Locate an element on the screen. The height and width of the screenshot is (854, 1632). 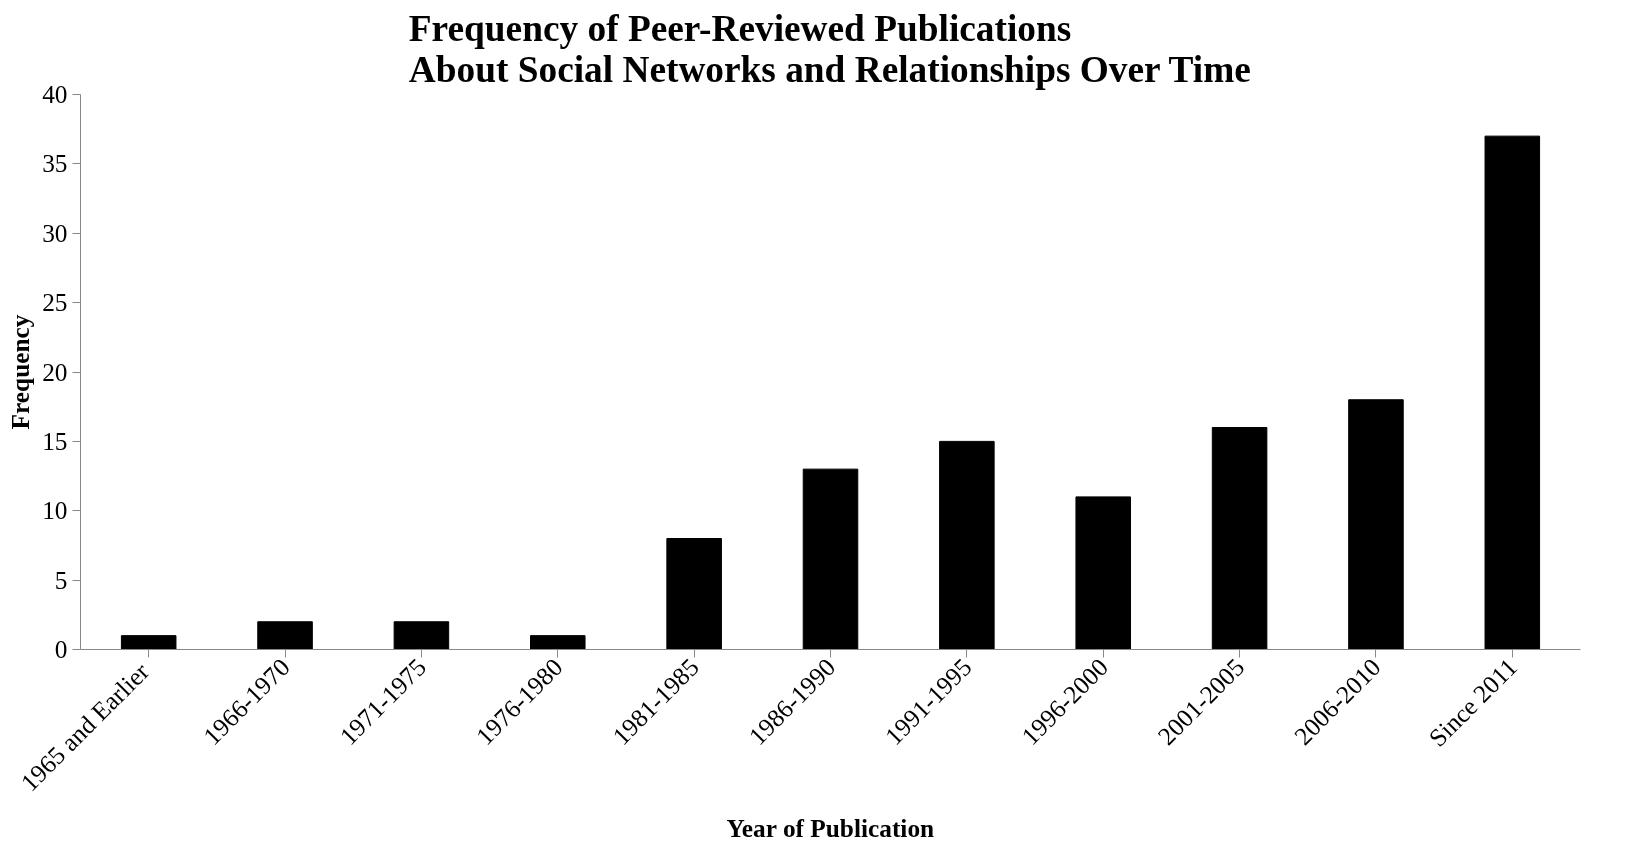
y-tick-label: 10 is located at coordinates (55, 510).